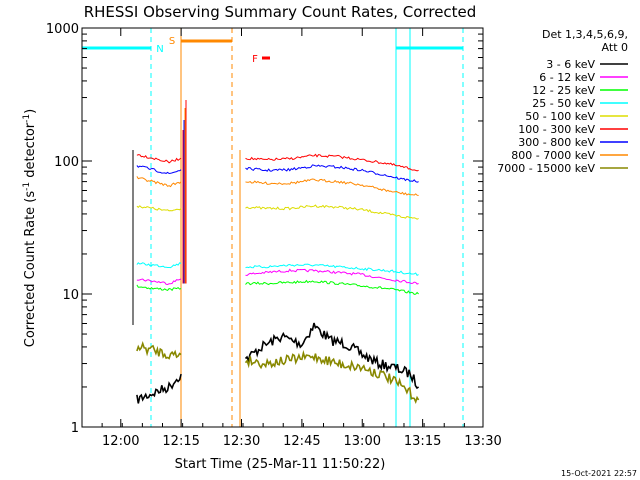  What do you see at coordinates (553, 155) in the screenshot?
I see `legend-label-7: 800 - 7000 keV` at bounding box center [553, 155].